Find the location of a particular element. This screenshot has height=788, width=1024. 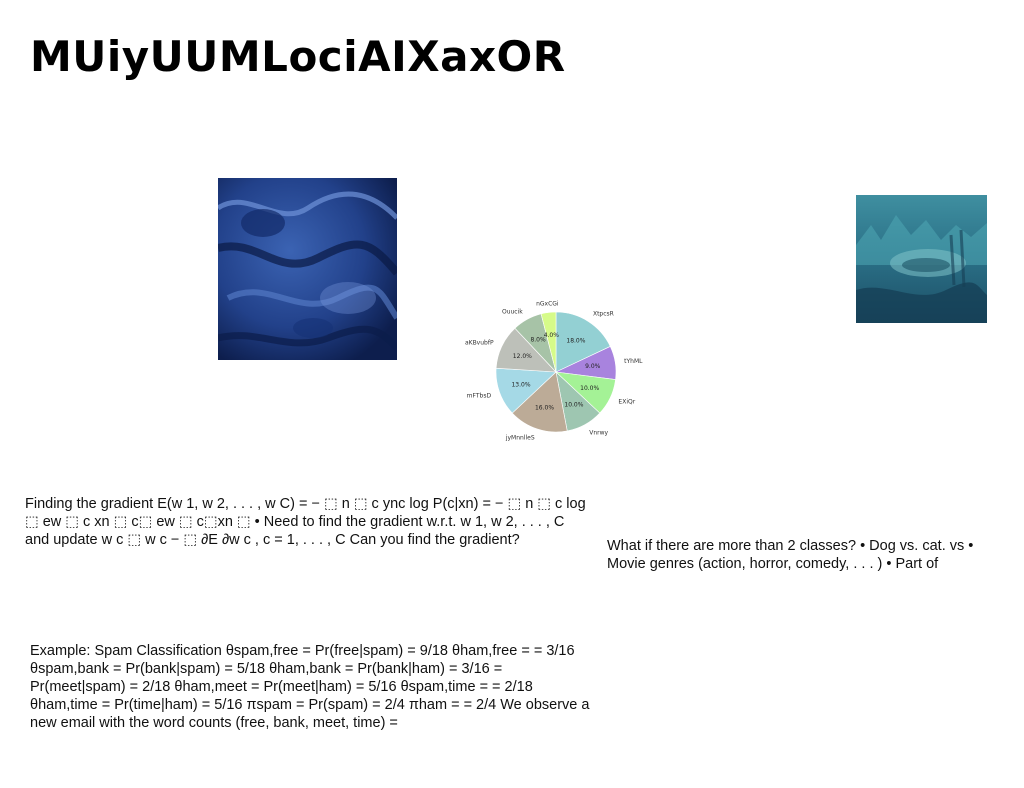

pie-percent-mFTbsD: 13.0% is located at coordinates (520, 385).